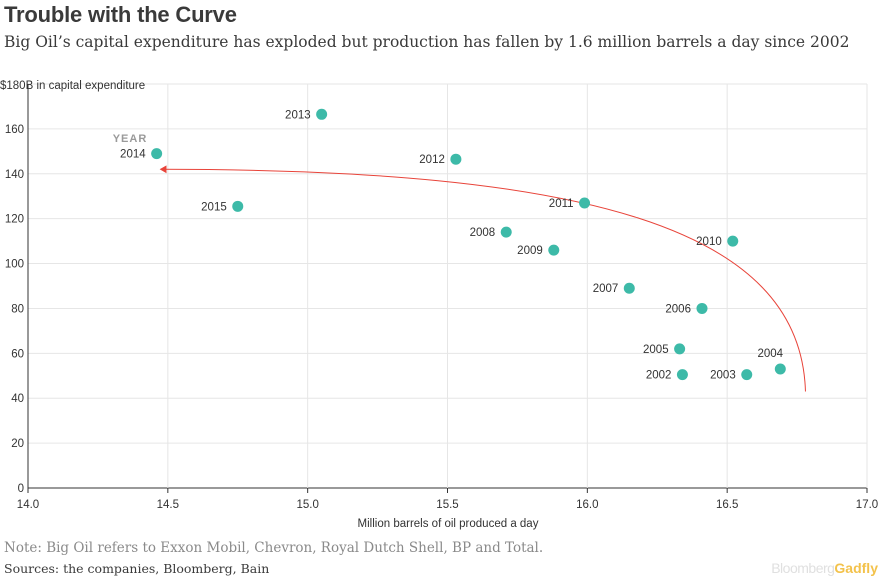 This screenshot has width=882, height=581. I want to click on data-label-2005: 2005, so click(656, 350).